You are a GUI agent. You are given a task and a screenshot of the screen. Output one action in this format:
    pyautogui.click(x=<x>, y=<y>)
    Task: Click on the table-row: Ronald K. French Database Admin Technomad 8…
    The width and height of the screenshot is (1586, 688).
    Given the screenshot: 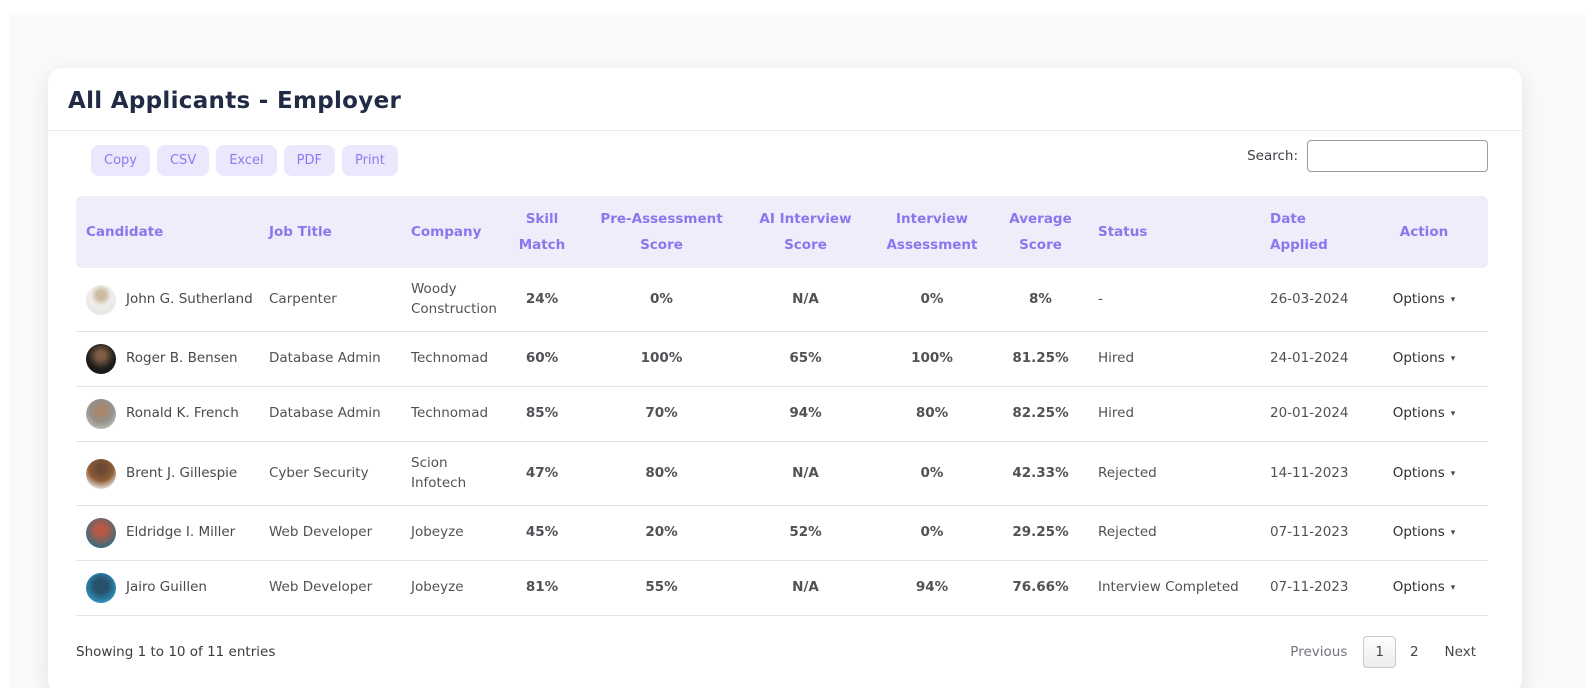 What is the action you would take?
    pyautogui.click(x=782, y=415)
    